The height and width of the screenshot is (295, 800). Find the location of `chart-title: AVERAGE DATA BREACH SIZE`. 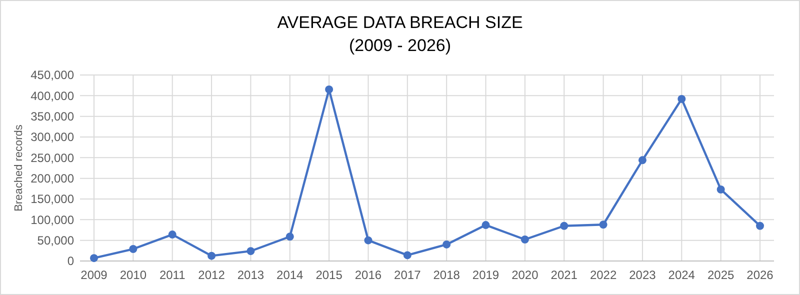

chart-title: AVERAGE DATA BREACH SIZE is located at coordinates (400, 22).